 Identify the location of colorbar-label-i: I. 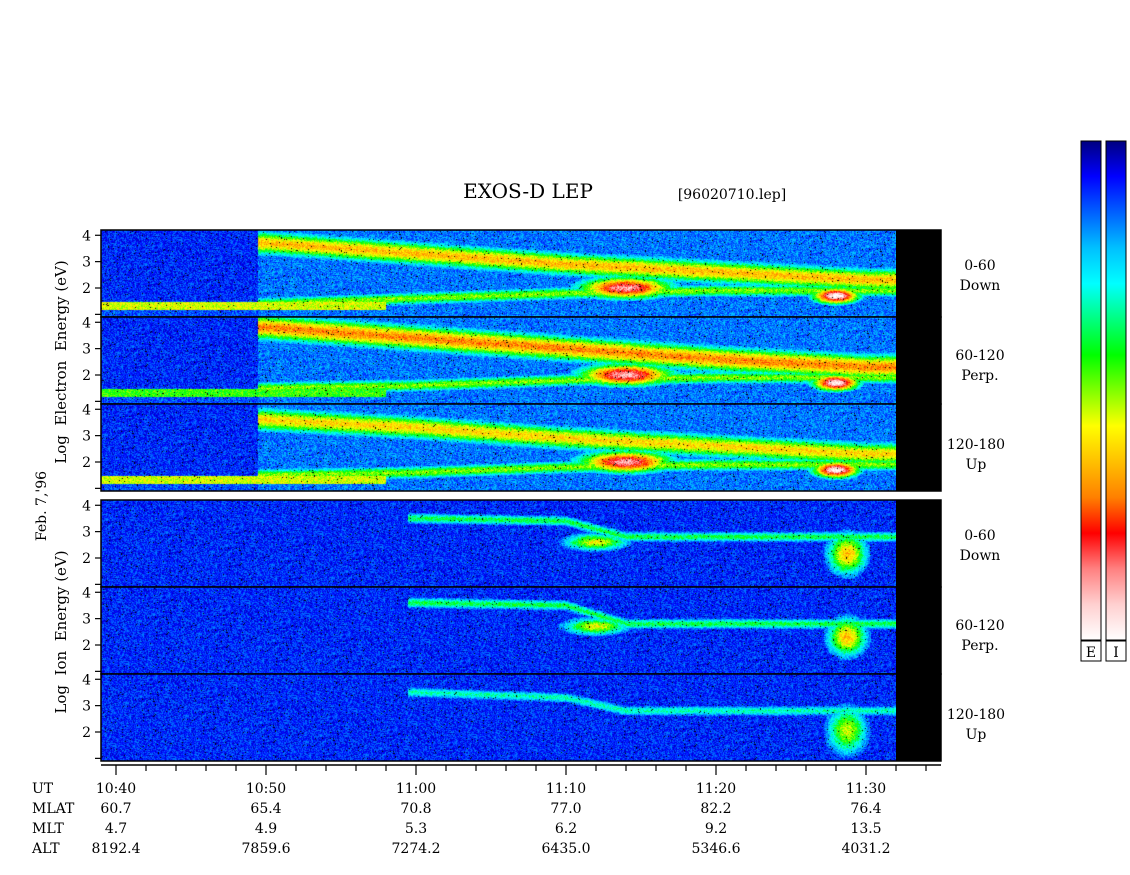
(1116, 653).